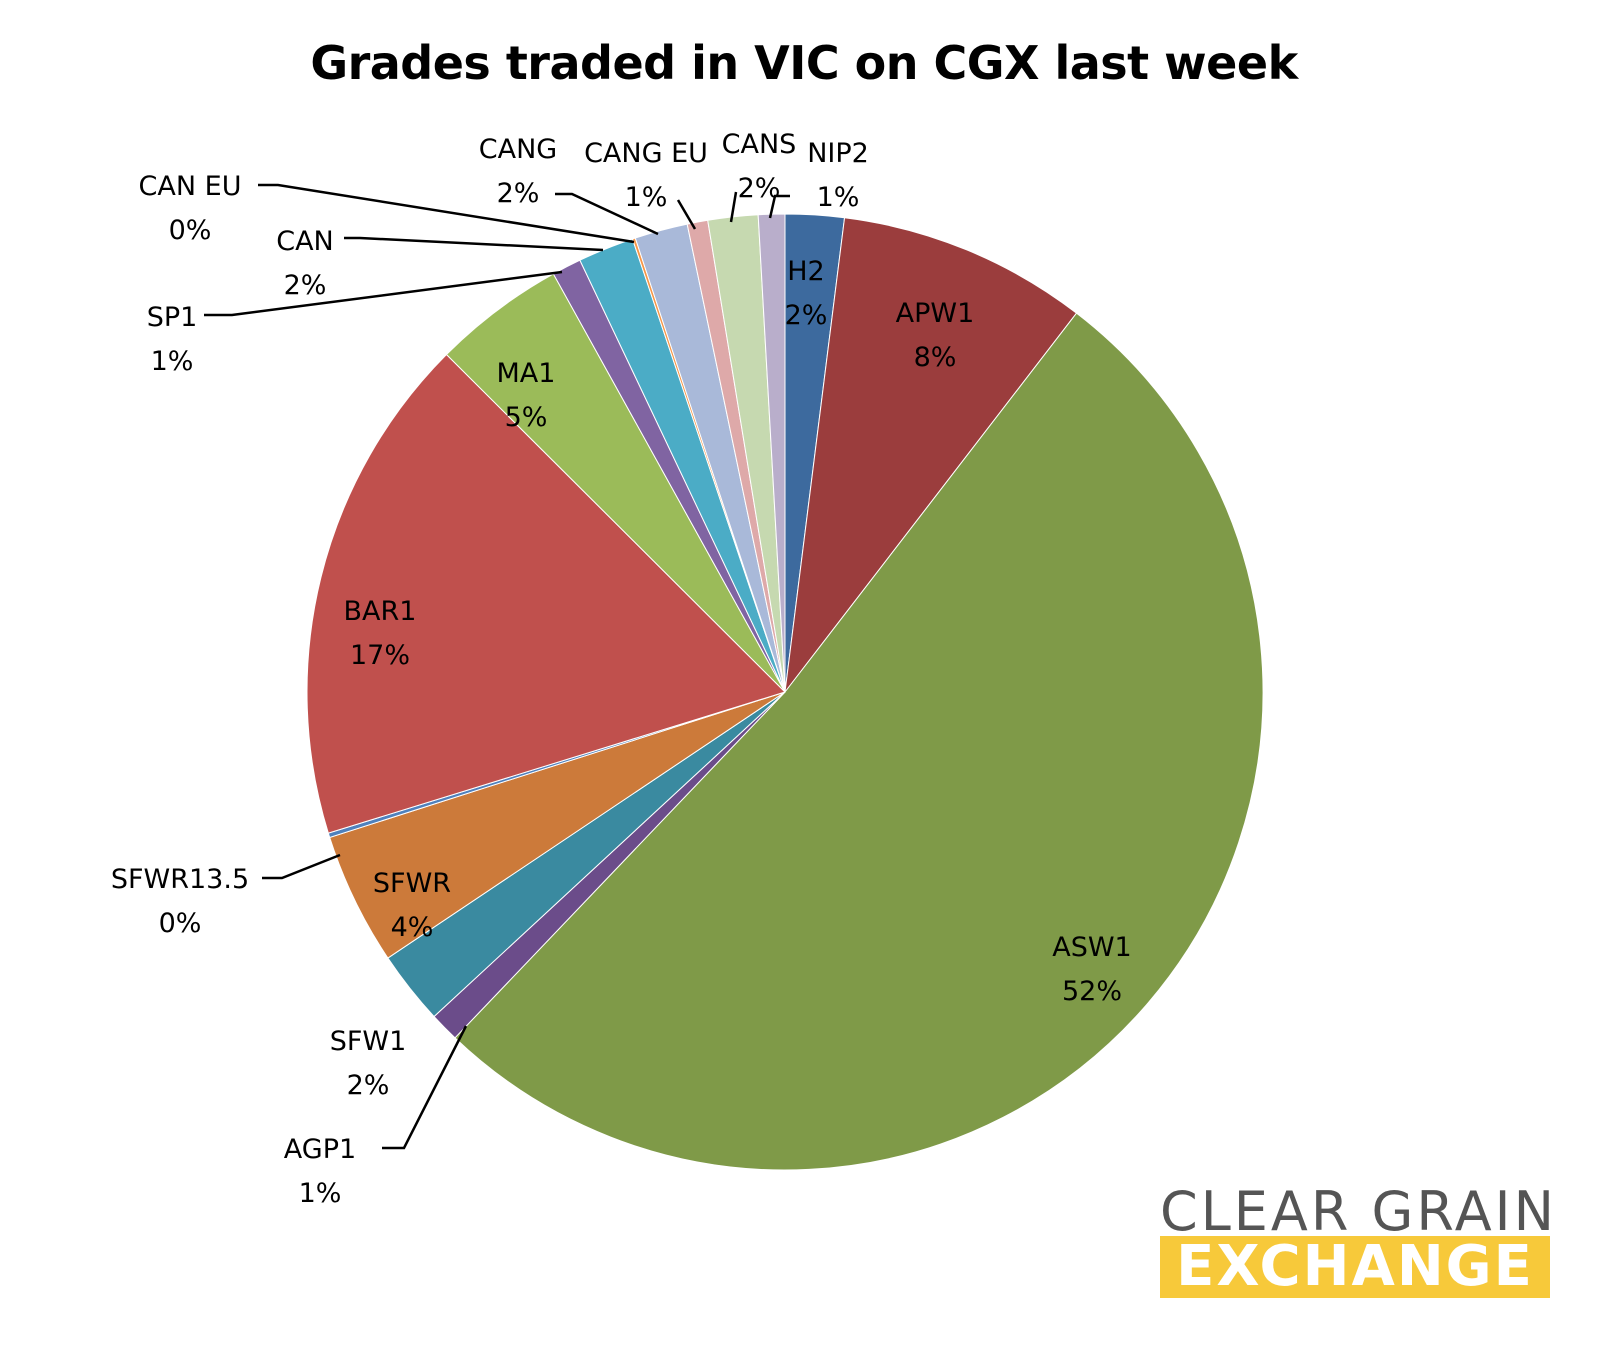 Image resolution: width=1608 pixels, height=1350 pixels. Describe the element at coordinates (190, 230) in the screenshot. I see `slice-percent-can-eu: 0%` at that location.